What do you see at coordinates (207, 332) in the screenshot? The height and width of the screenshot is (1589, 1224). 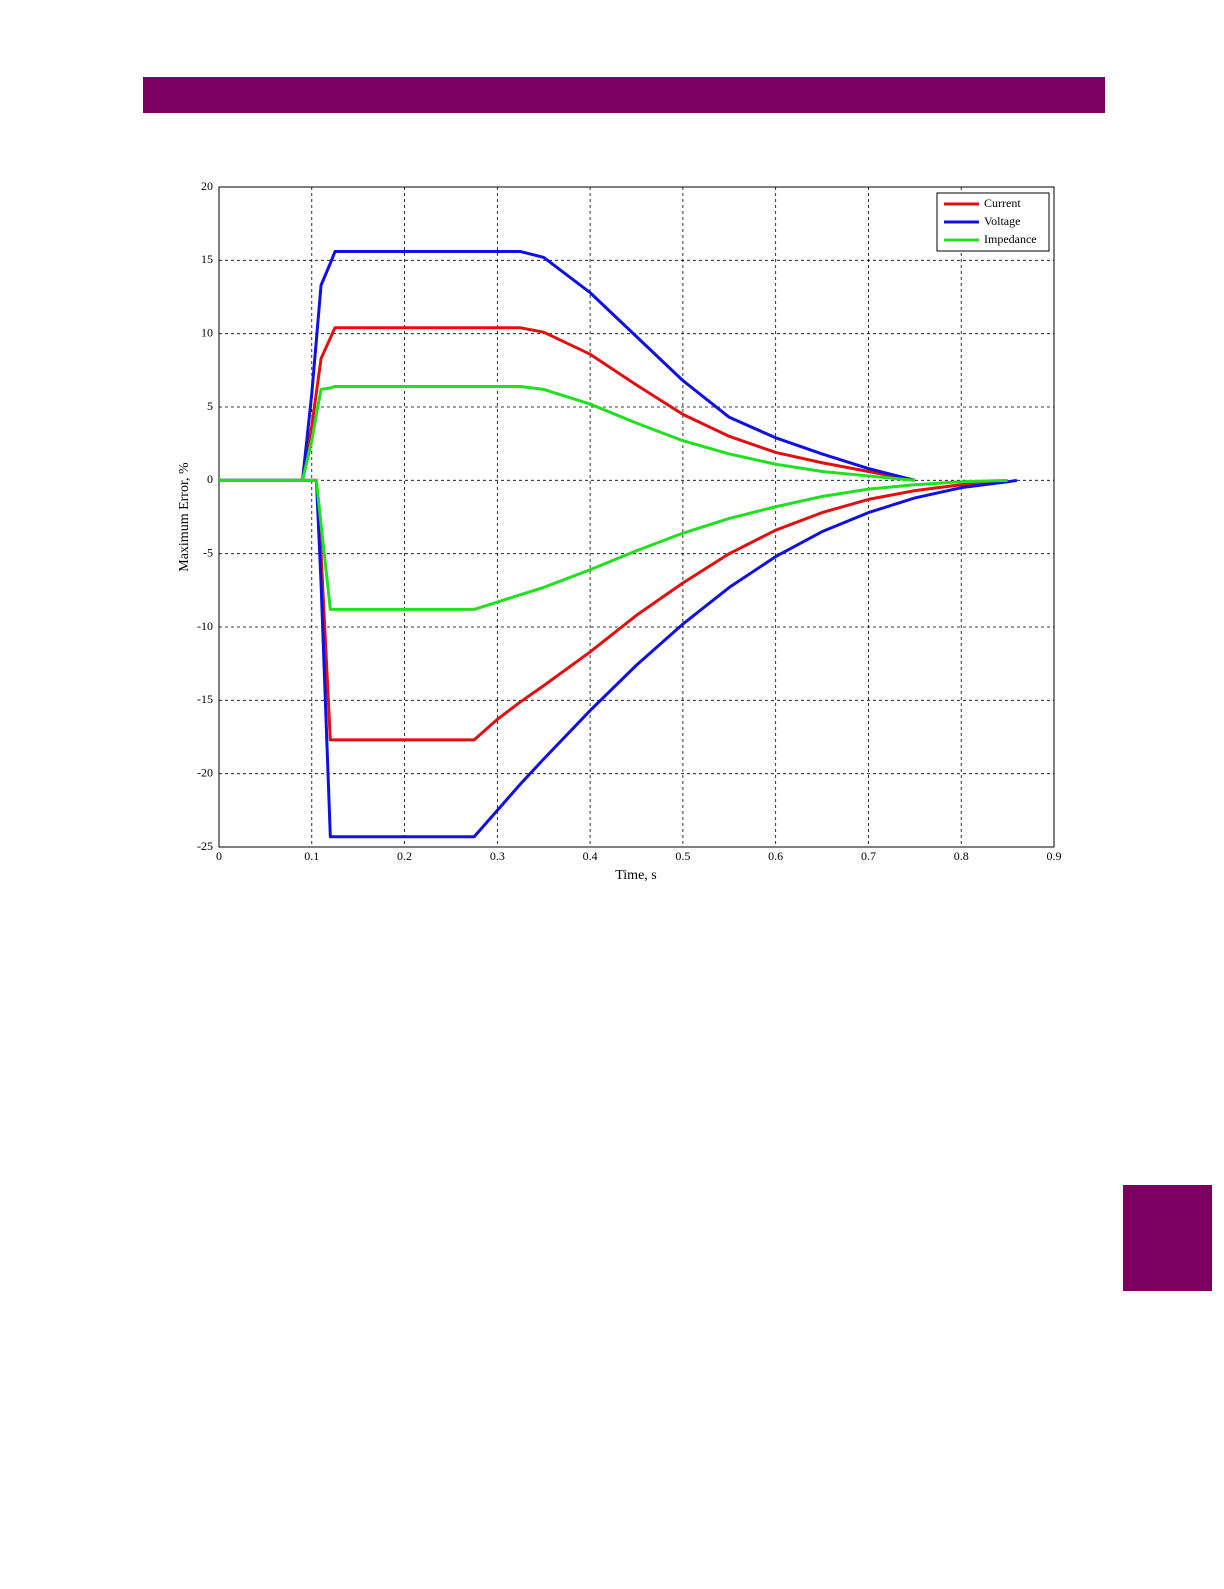 I see `y-tick-label: 10` at bounding box center [207, 332].